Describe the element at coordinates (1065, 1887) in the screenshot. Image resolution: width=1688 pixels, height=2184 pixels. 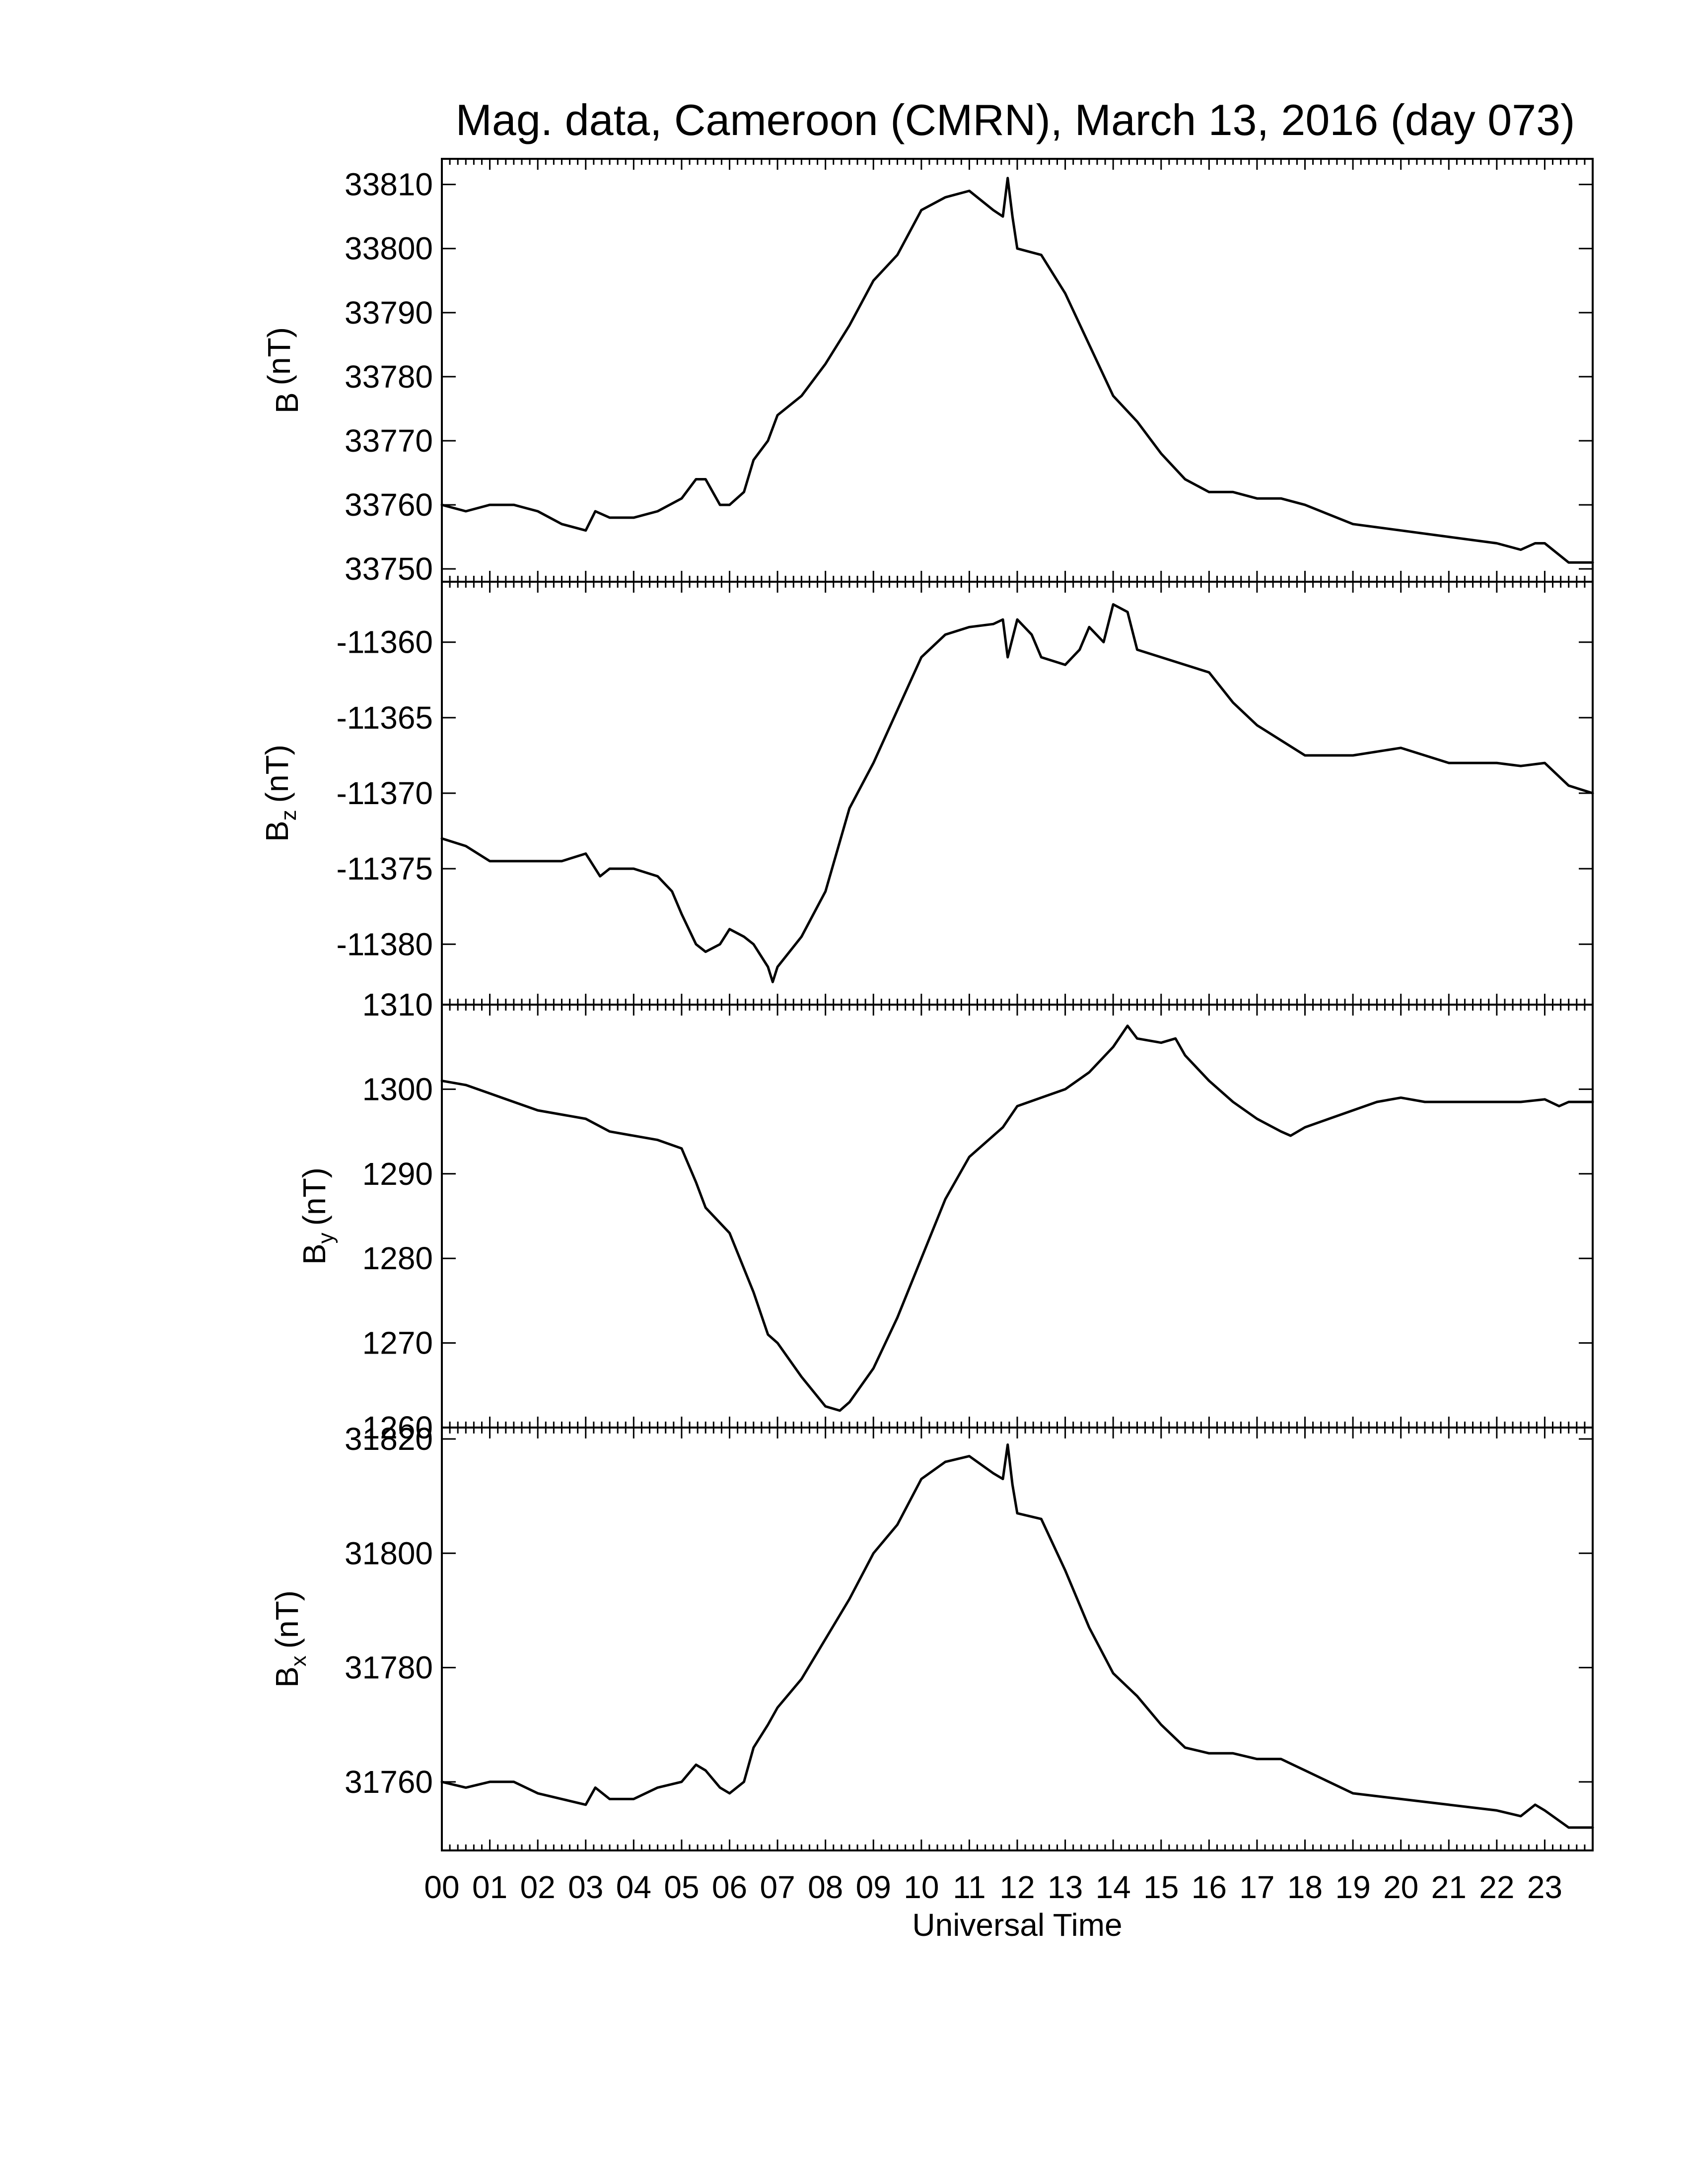
I see `x-tick-label: 13` at that location.